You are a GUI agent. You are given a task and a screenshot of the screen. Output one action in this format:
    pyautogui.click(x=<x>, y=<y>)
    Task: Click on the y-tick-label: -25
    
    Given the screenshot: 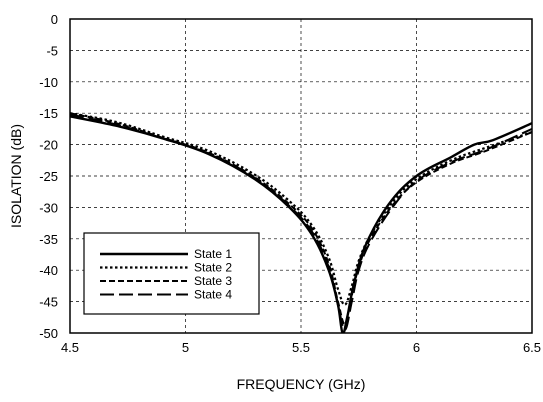 What is the action you would take?
    pyautogui.click(x=48, y=176)
    